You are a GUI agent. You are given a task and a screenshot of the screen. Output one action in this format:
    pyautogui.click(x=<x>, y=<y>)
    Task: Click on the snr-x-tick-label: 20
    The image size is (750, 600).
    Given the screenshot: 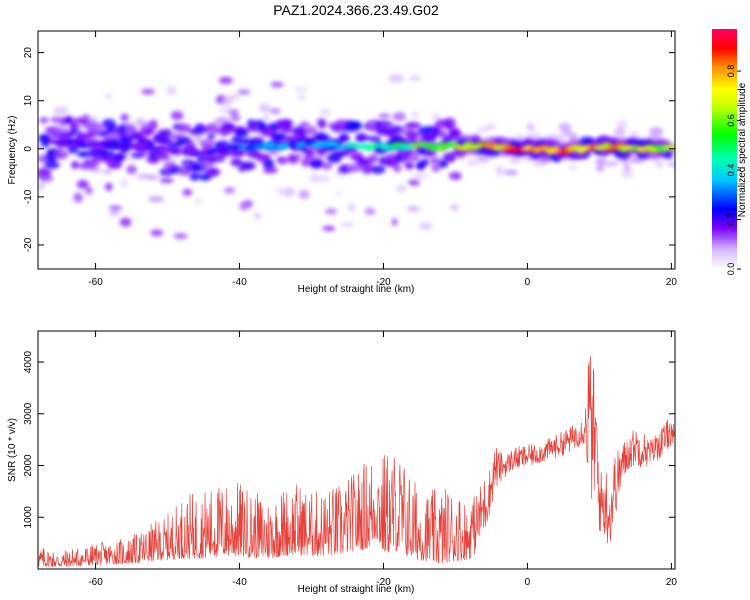 What is the action you would take?
    pyautogui.click(x=672, y=582)
    